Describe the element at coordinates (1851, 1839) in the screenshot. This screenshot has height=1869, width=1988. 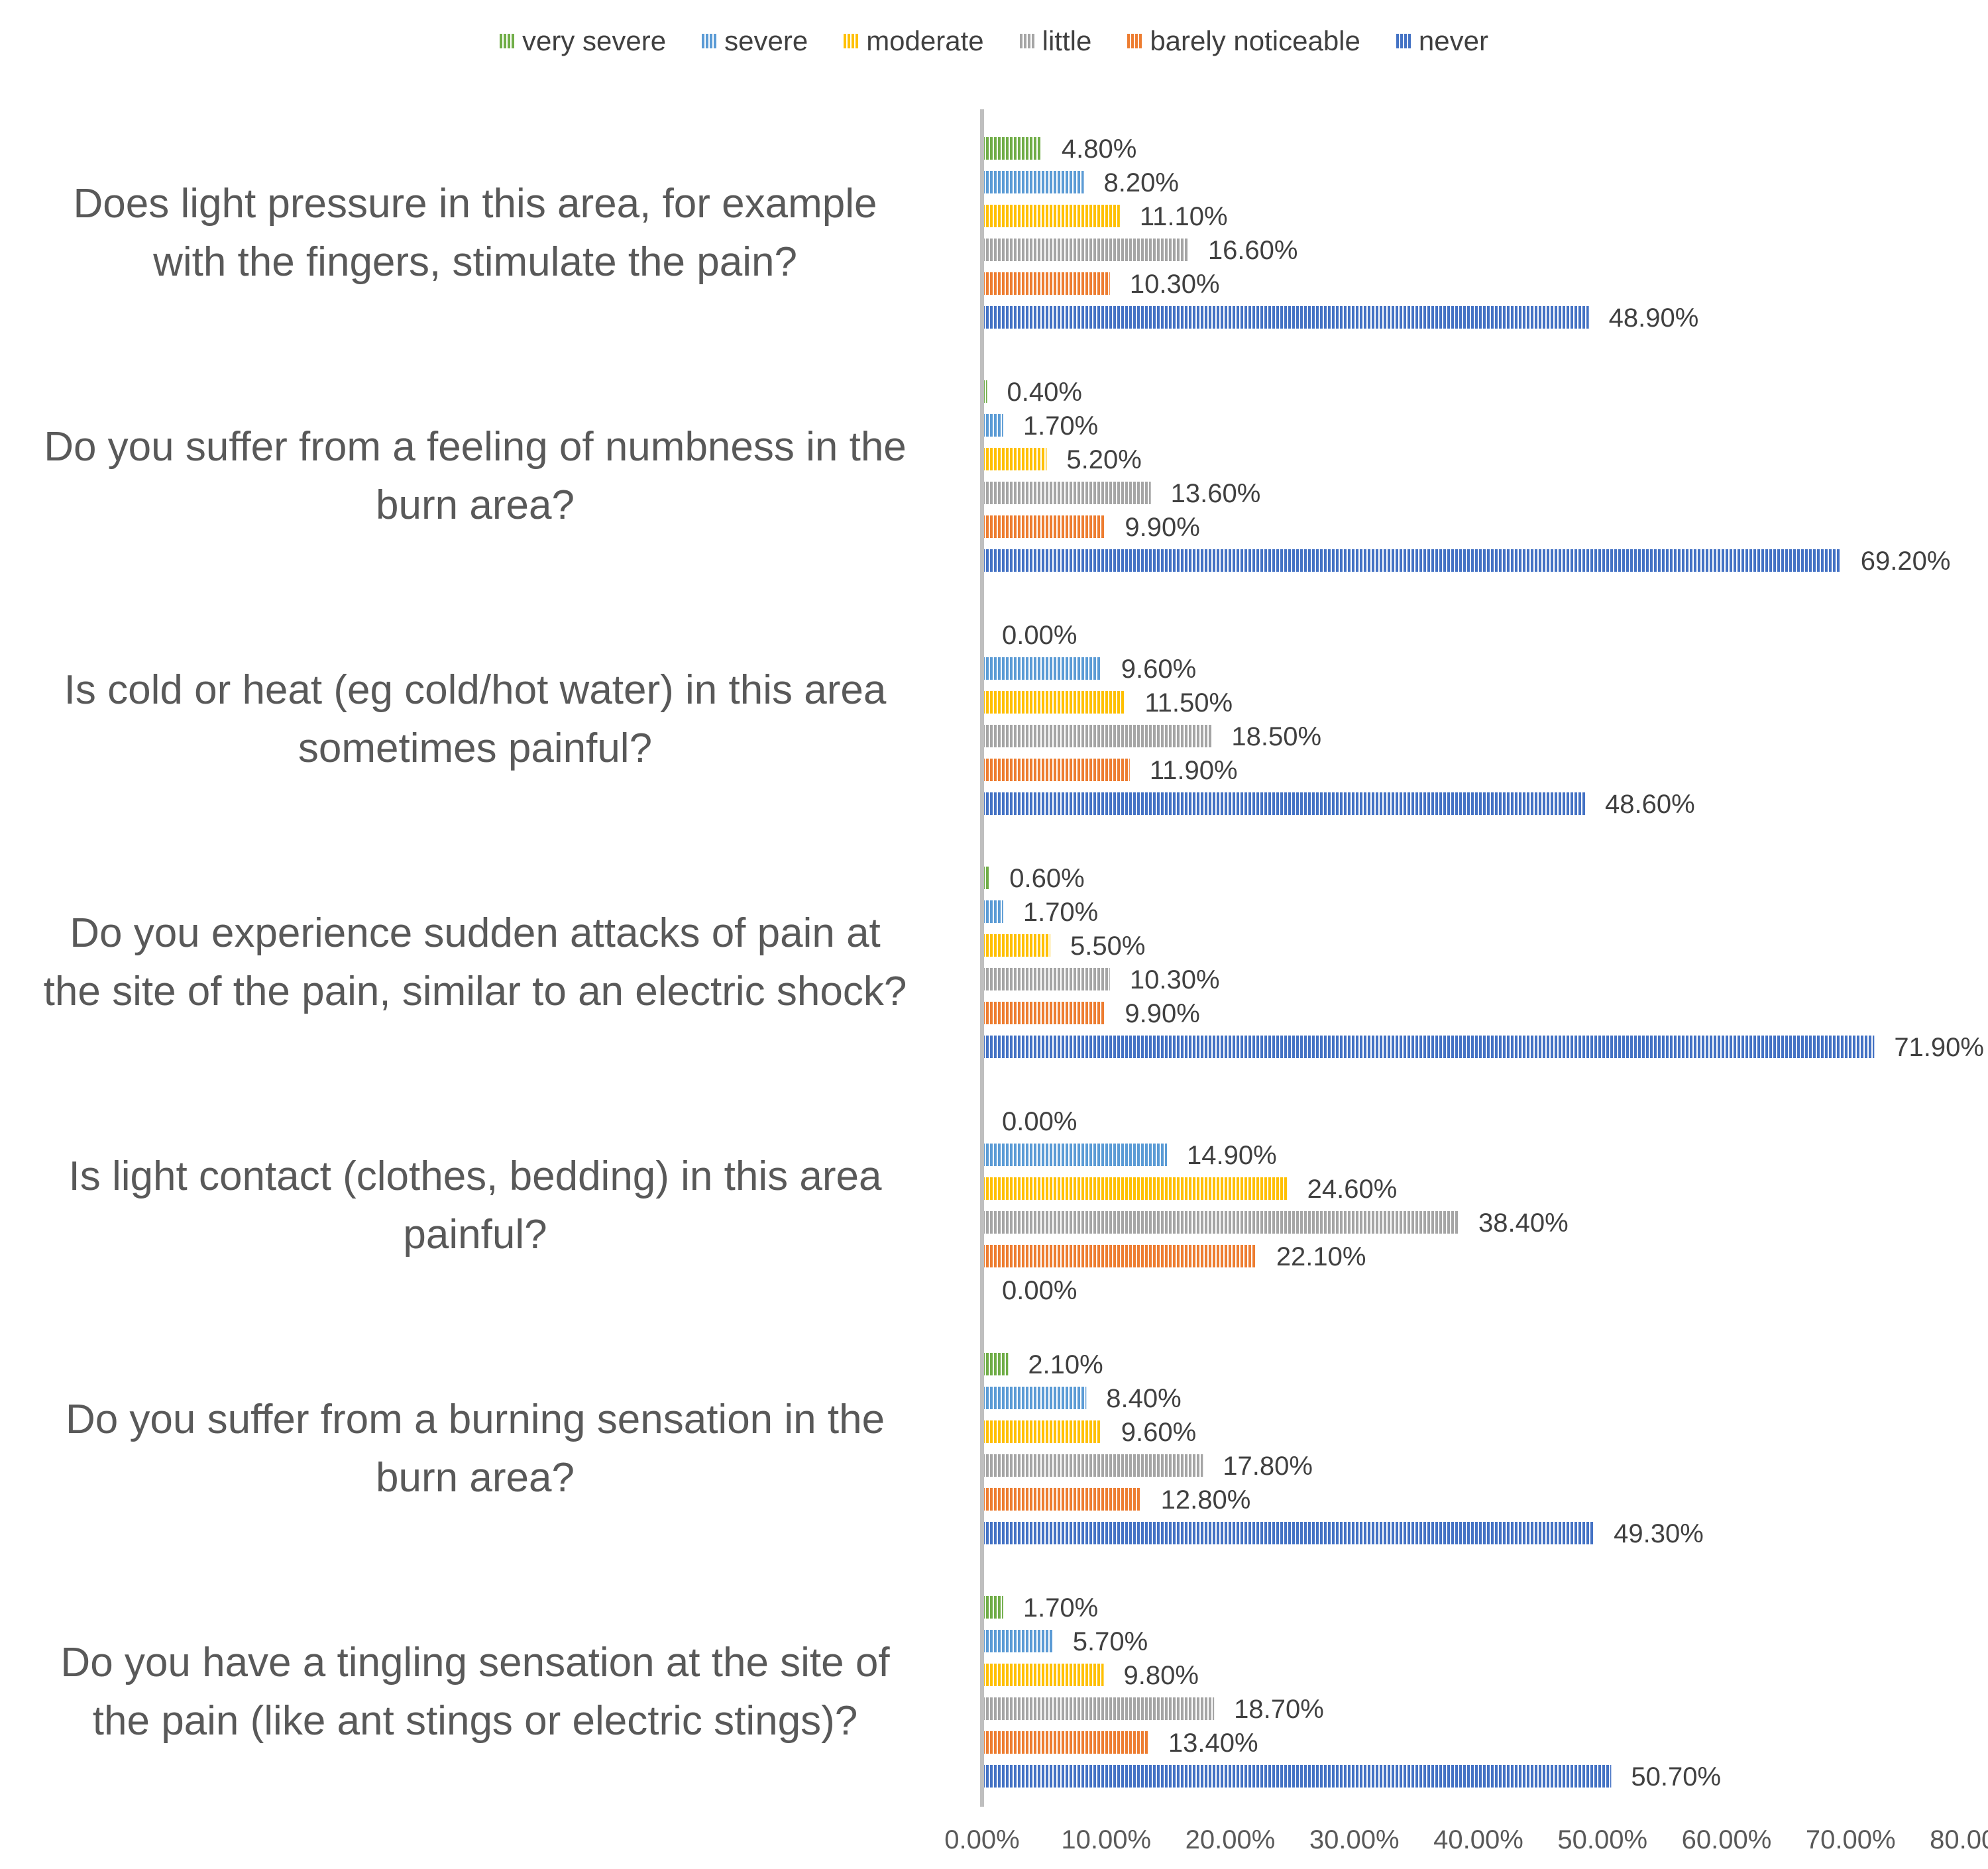
I see `x-tick-label: 70.00%` at that location.